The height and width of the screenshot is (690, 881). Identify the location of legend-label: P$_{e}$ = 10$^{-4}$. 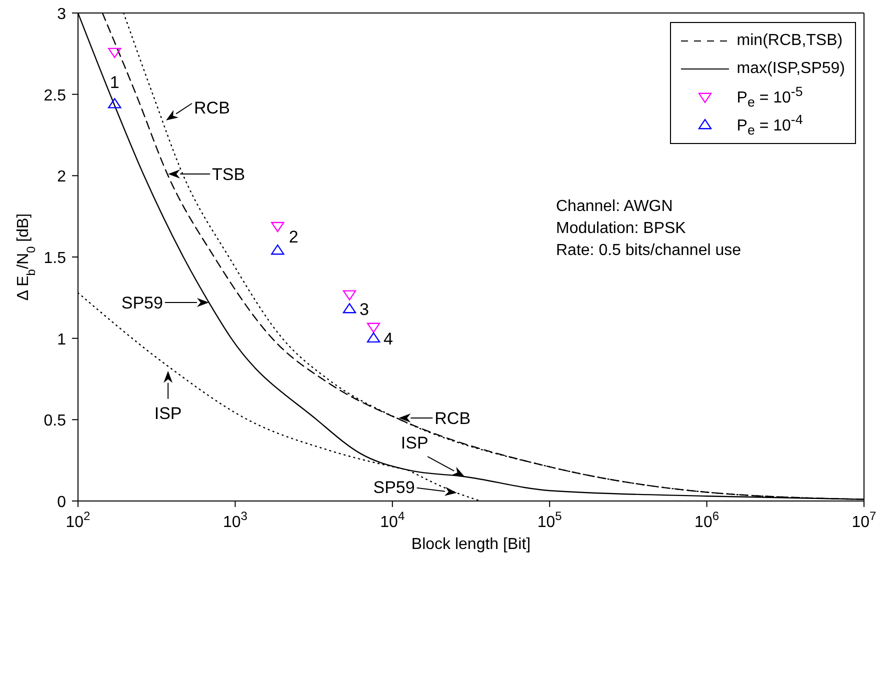
(769, 125).